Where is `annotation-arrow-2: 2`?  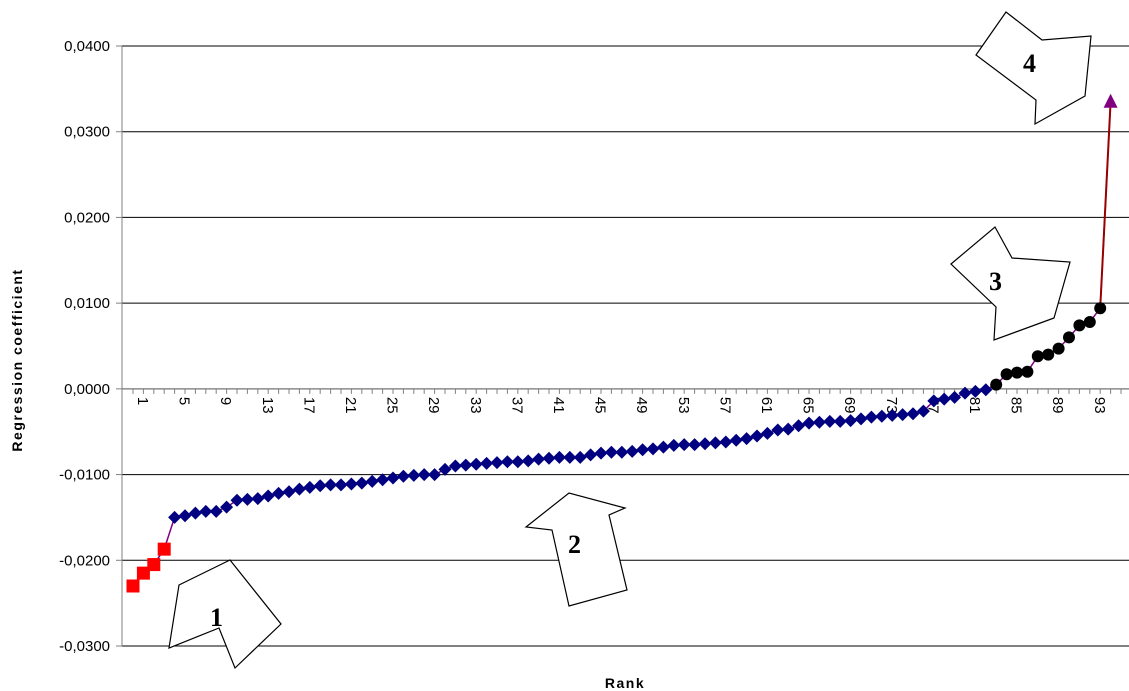
annotation-arrow-2: 2 is located at coordinates (576, 549).